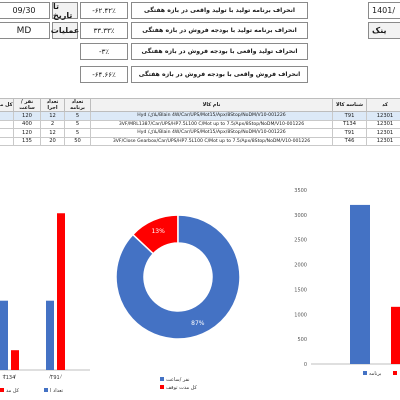  Describe the element at coordinates (27, 124) in the screenshot. I see `cell-person-hour: 400` at that location.